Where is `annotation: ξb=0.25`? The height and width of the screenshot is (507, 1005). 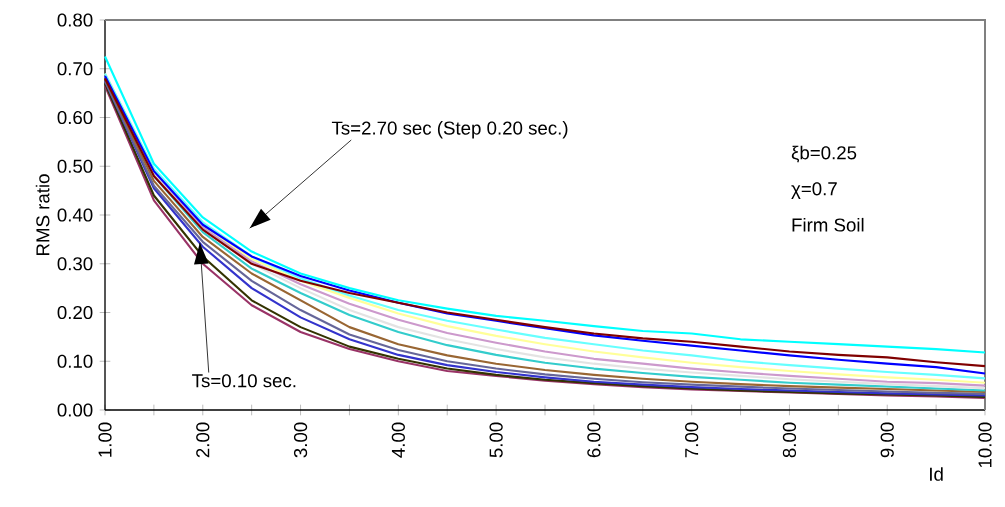 annotation: ξb=0.25 is located at coordinates (824, 154).